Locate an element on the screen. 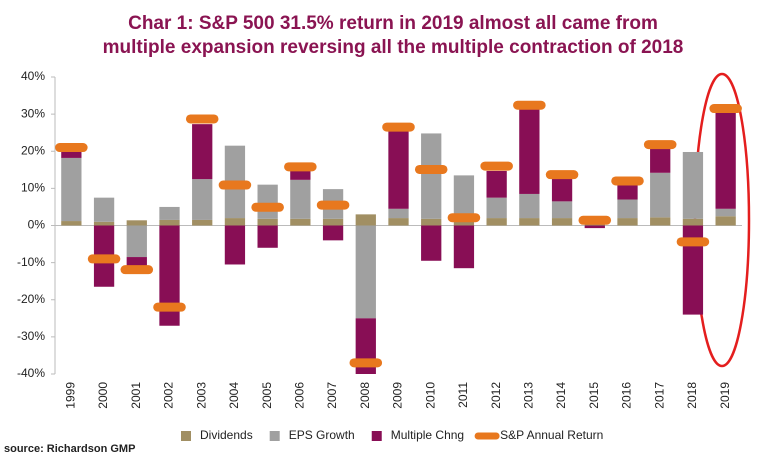 Image resolution: width=770 pixels, height=459 pixels. x-tick-label: 2004 is located at coordinates (234, 395).